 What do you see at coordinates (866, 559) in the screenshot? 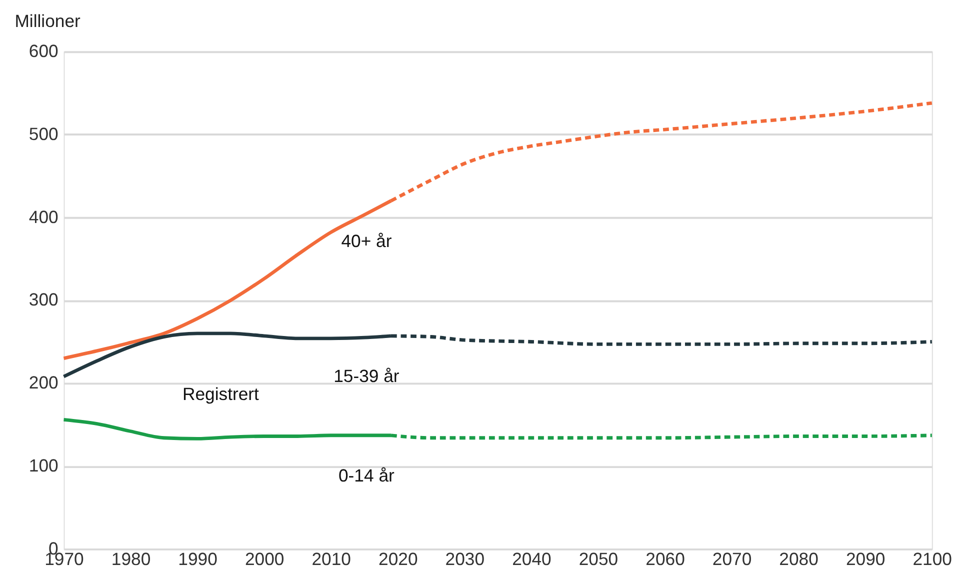
I see `x-tick-label: 2090` at bounding box center [866, 559].